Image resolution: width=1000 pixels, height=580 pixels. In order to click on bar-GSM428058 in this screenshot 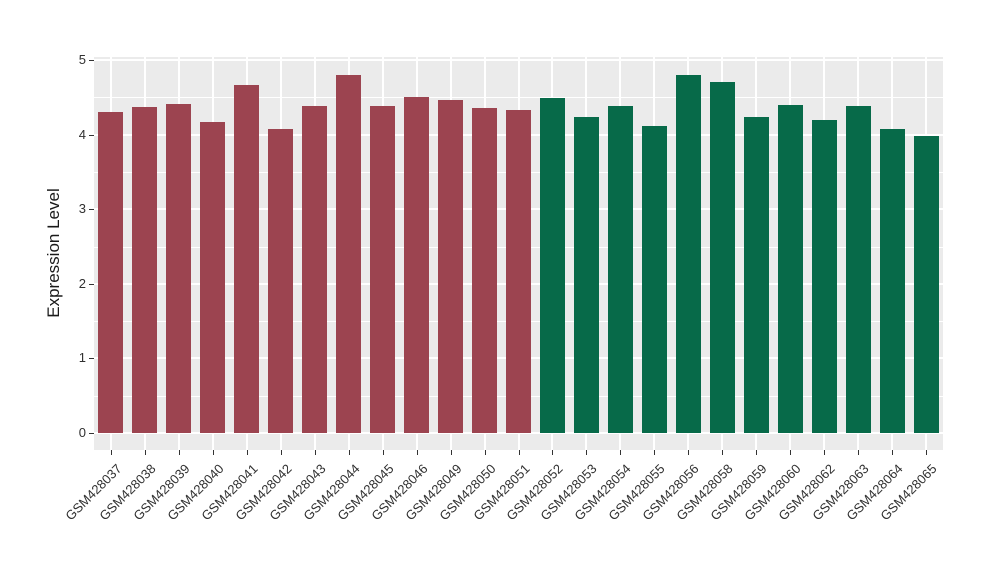, I will do `click(722, 257)`.